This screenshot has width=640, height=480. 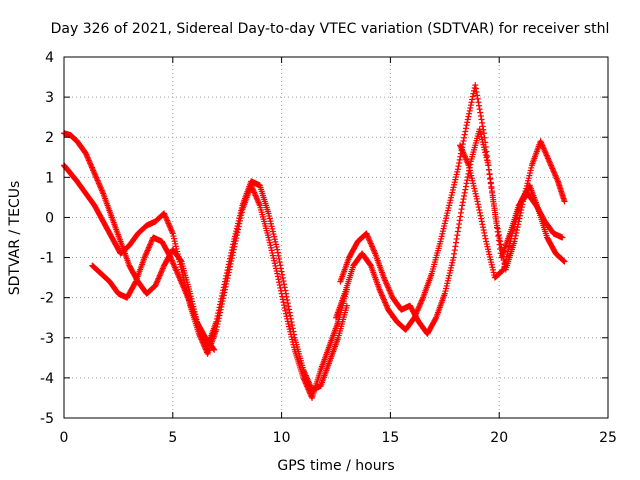 I want to click on y-tick-label: 4, so click(x=49, y=58).